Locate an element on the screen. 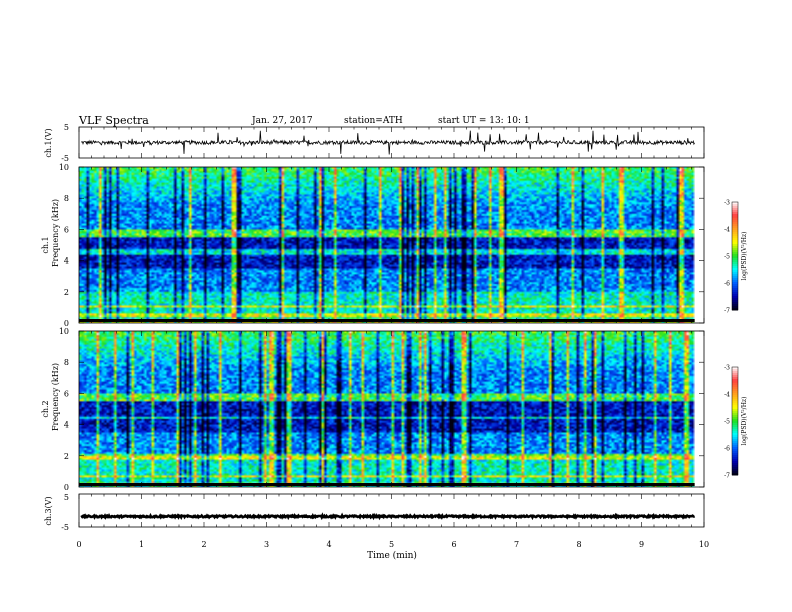 The height and width of the screenshot is (612, 792). ch3-waveform-panel: 5 -5 ch.3(V) is located at coordinates (374, 512).